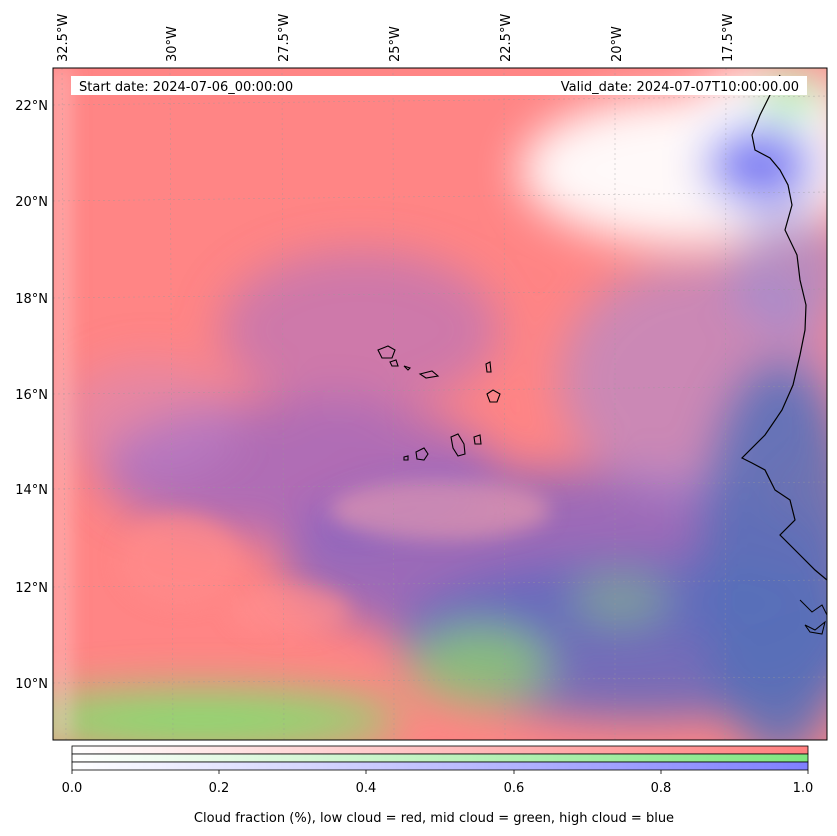 The image size is (837, 836). Describe the element at coordinates (63, 38) in the screenshot. I see `lon-label: 32.5°W` at that location.